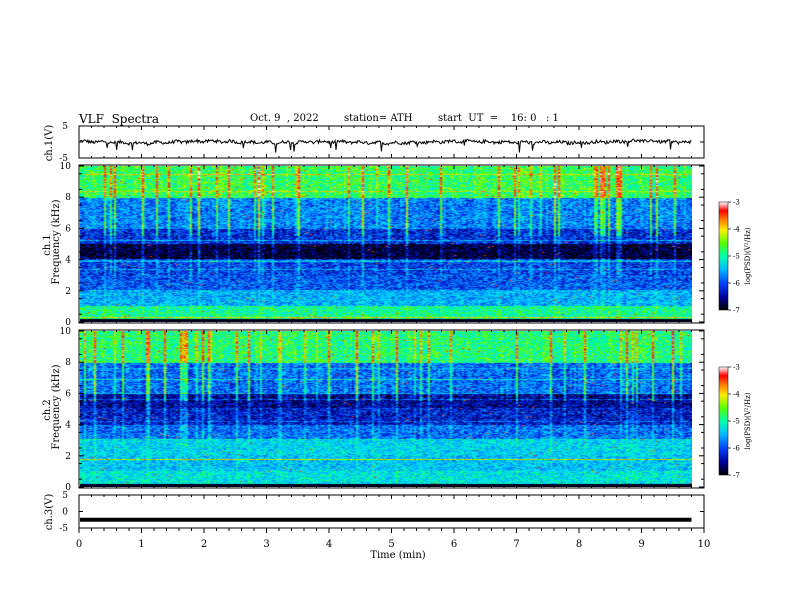 This screenshot has height=612, width=792. I want to click on ch3-y-tick-label: 0, so click(65, 513).